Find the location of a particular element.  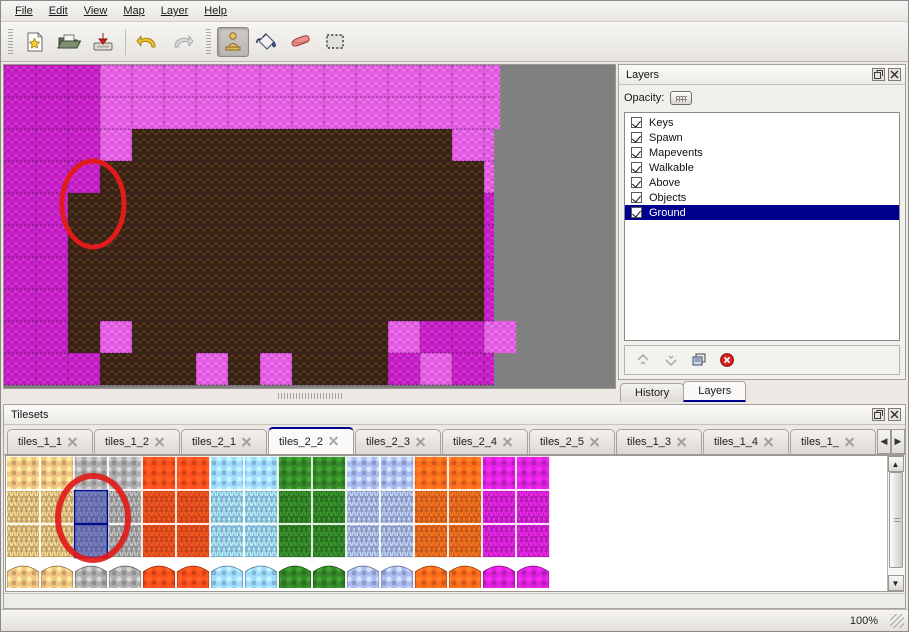

dock-tab-history: History is located at coordinates (652, 392).